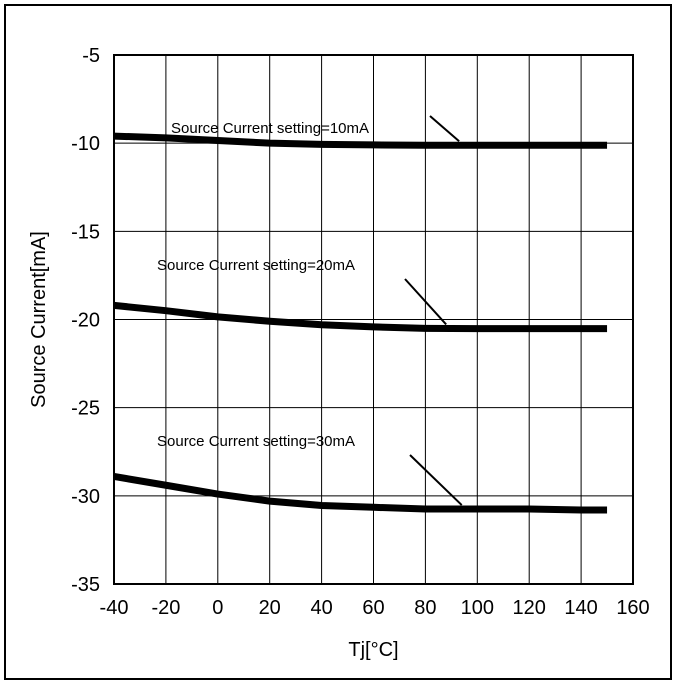 The width and height of the screenshot is (678, 685). I want to click on x-tick-label: 160, so click(632, 608).